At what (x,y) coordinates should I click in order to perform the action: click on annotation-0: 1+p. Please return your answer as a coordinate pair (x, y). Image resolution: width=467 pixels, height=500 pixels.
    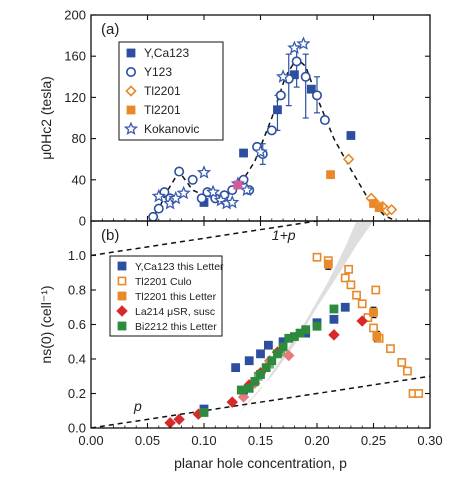
    Looking at the image, I should click on (284, 235).